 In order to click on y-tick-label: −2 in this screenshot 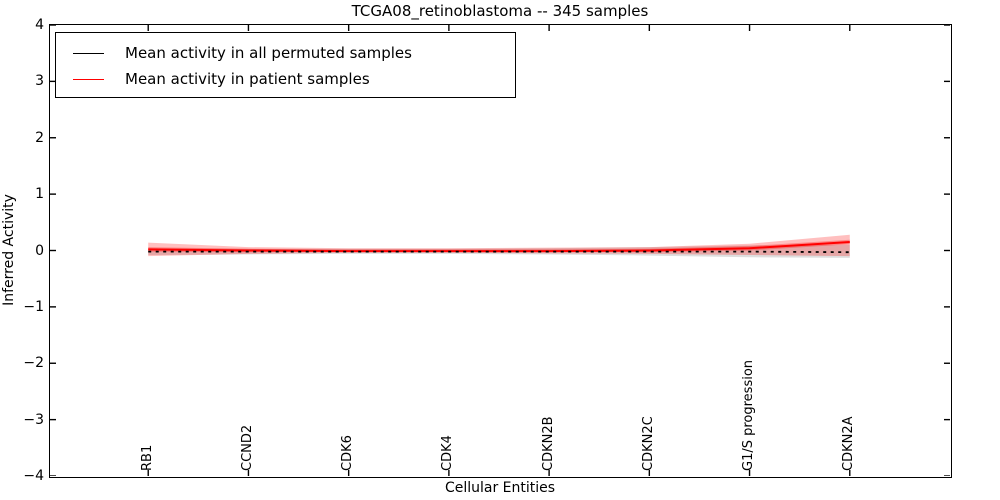, I will do `click(33, 363)`.